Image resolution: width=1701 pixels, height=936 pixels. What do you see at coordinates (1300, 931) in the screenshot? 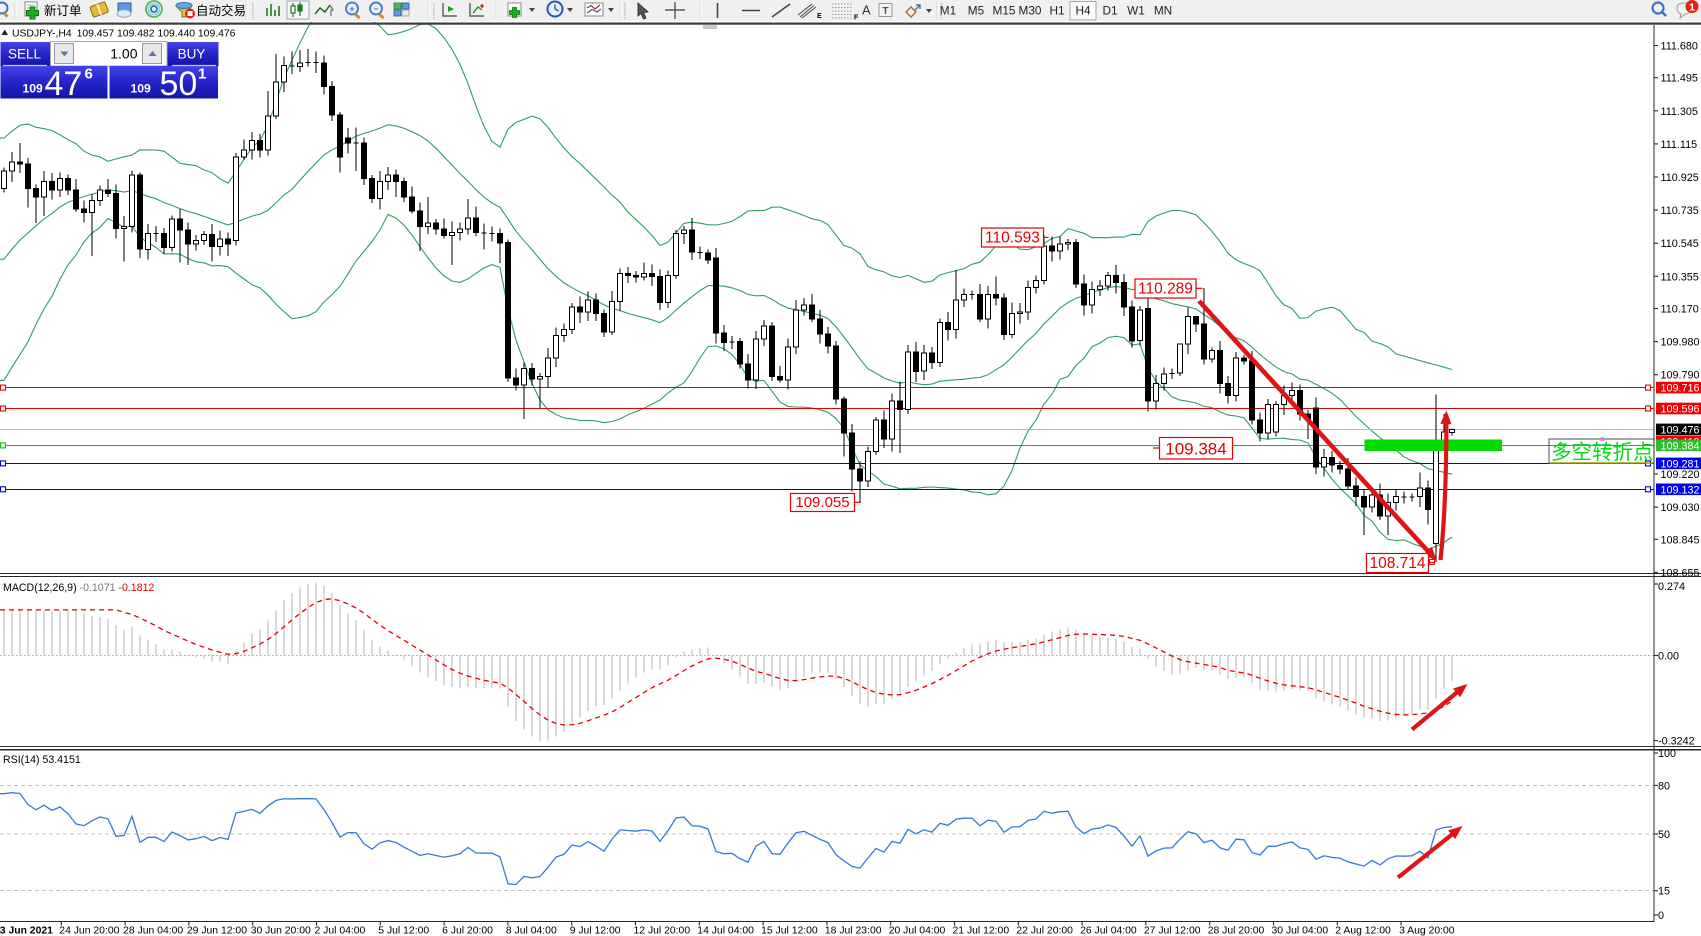
I see `svg-text: 30 Jul 04:00` at bounding box center [1300, 931].